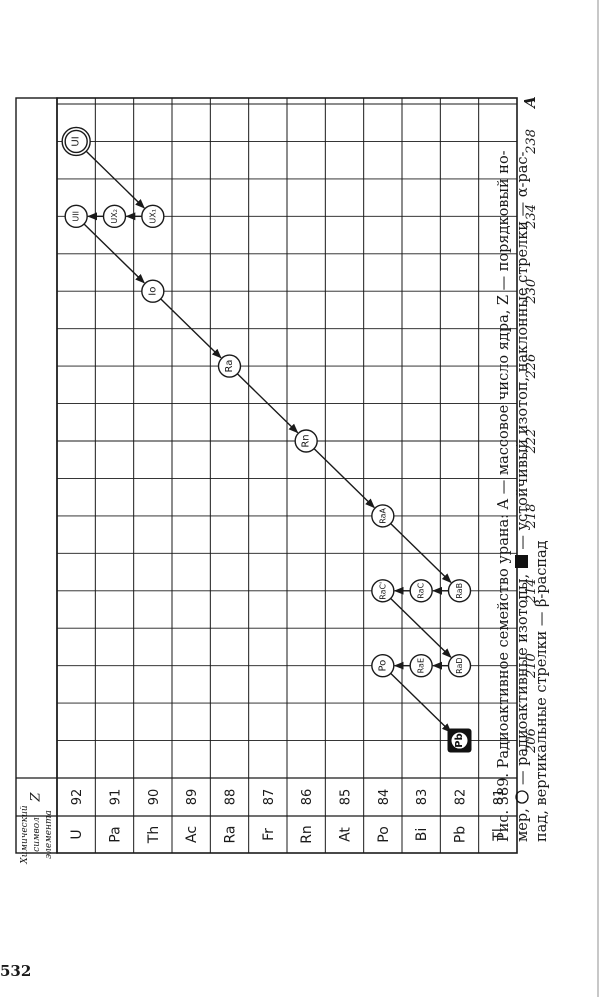 The width and height of the screenshot is (614, 997). Describe the element at coordinates (531, 217) in the screenshot. I see `mass-tick-label: 234` at that location.